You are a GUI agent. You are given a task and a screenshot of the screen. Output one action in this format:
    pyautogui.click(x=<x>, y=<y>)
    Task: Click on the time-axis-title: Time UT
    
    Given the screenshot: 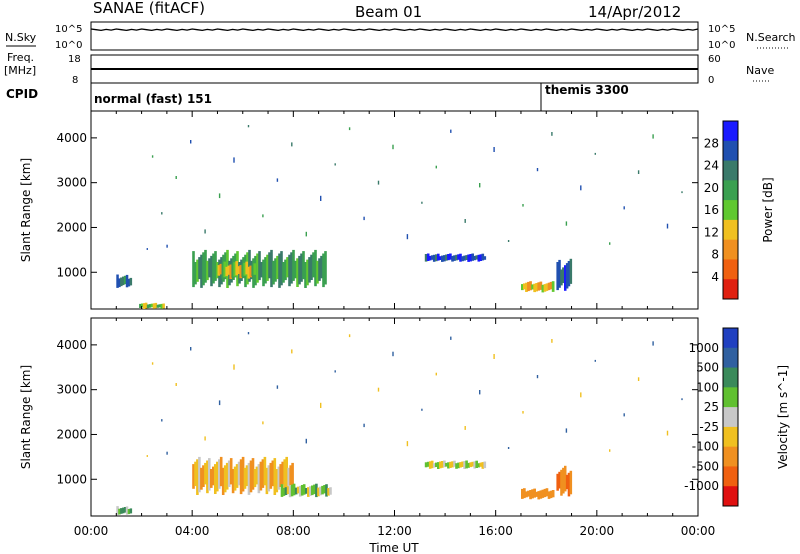 What is the action you would take?
    pyautogui.click(x=393, y=547)
    